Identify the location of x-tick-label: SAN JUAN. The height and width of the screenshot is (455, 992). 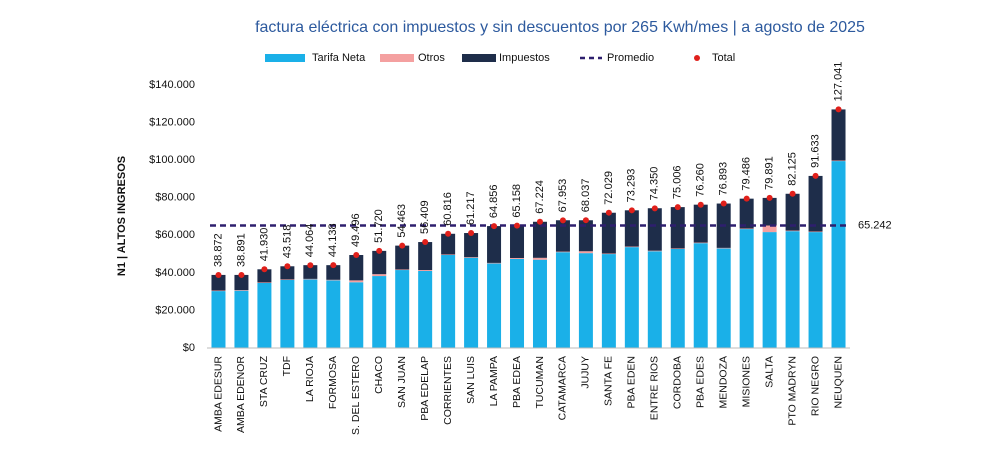
(402, 382).